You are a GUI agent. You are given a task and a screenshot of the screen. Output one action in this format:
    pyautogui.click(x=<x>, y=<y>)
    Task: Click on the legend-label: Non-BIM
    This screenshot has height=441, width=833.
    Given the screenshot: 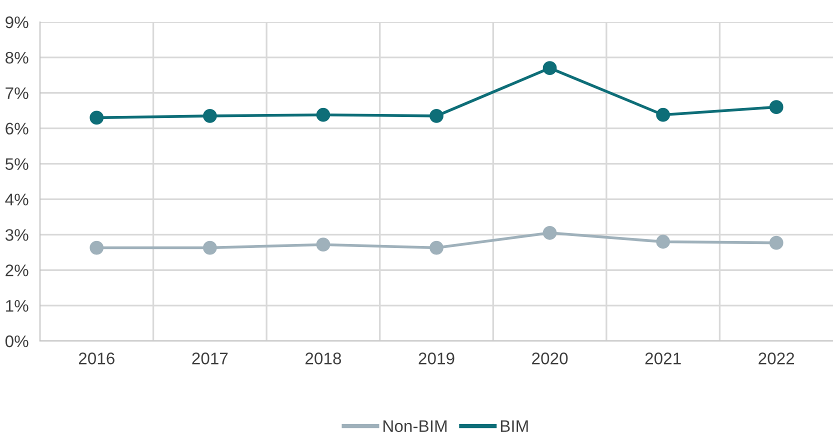 What is the action you would take?
    pyautogui.click(x=415, y=426)
    